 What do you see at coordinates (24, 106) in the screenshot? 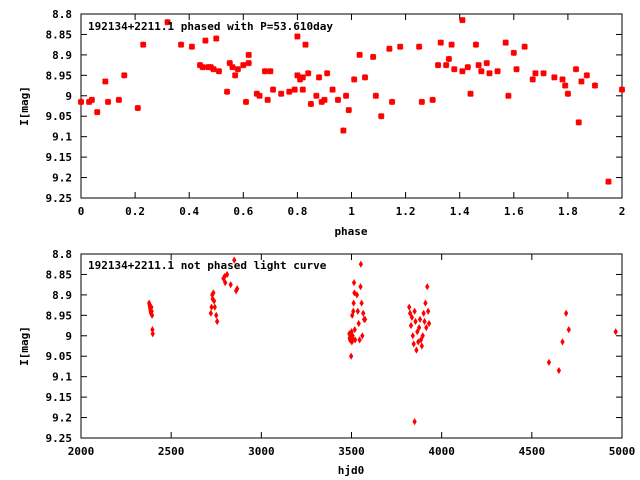
I see `phased-y-axis-label: I[mag]` at bounding box center [24, 106].